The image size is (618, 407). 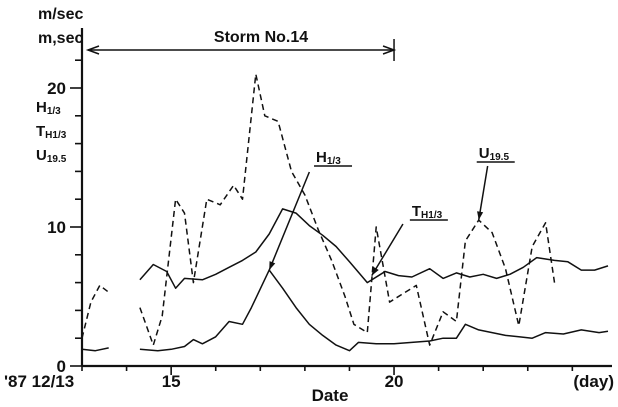 I want to click on callout-label-th1-3: TH1/3, so click(x=427, y=212).